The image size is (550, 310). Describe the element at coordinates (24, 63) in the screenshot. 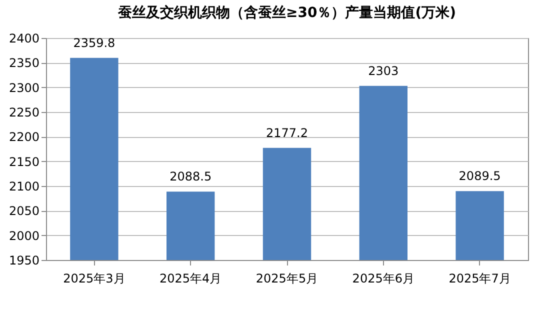

I see `y-tick-label: 2350` at that location.